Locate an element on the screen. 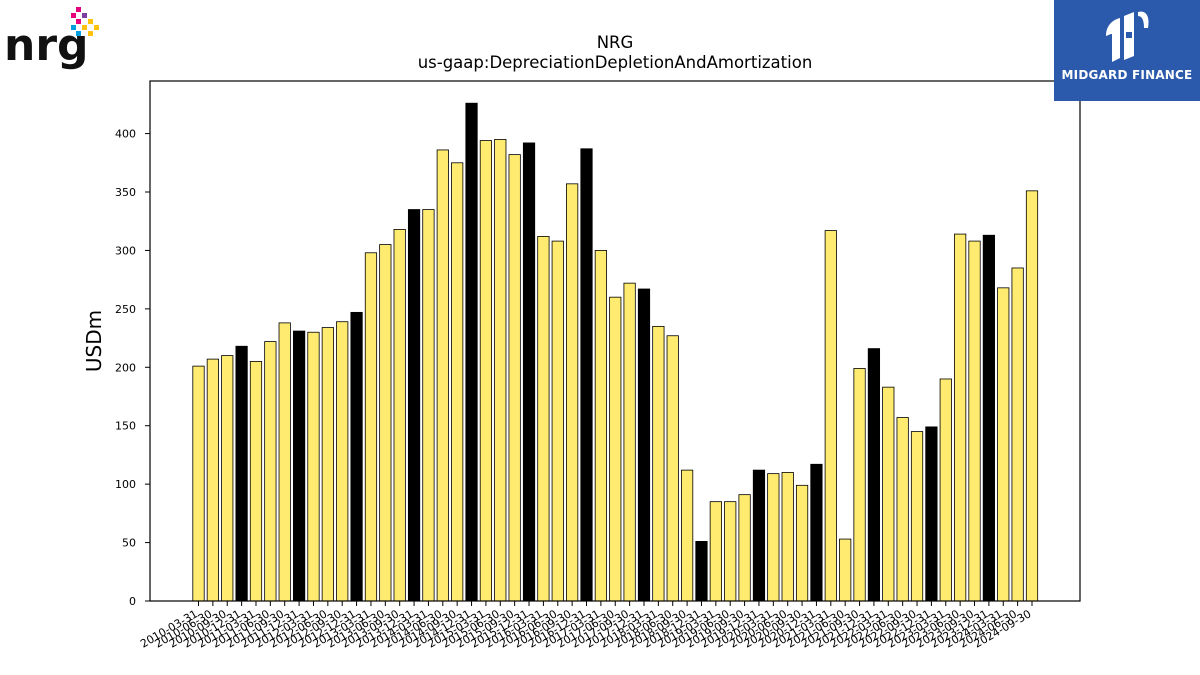 The width and height of the screenshot is (1200, 675). midgard-finance-wordmark: MIDGARD FINANCE is located at coordinates (1127, 75).